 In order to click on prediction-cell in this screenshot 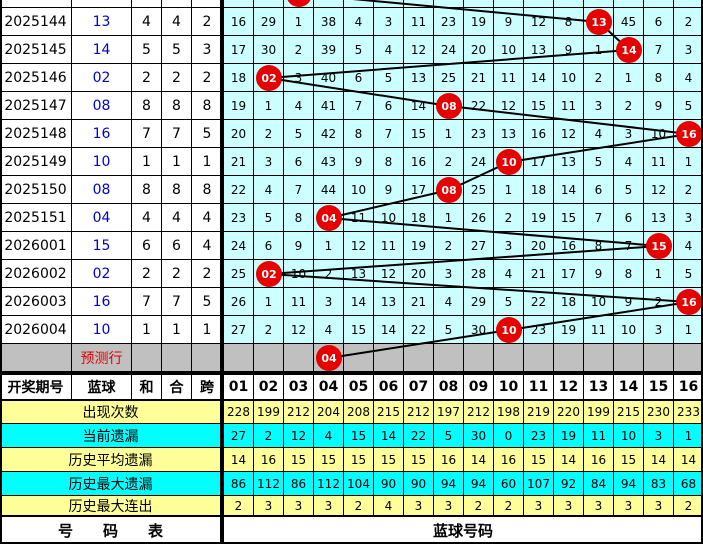, I will do `click(36, 358)`.